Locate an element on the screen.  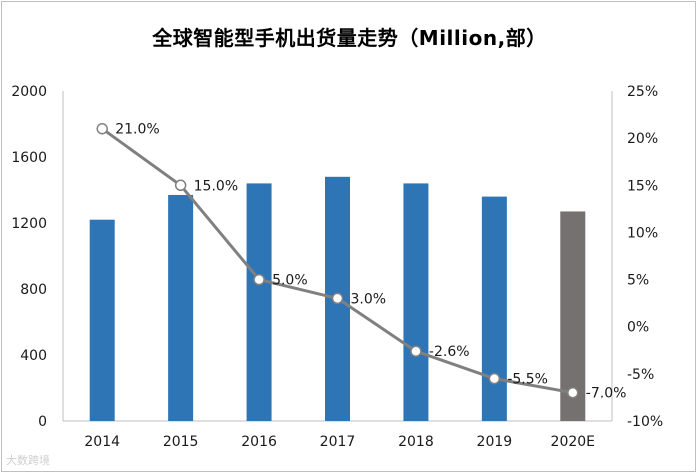
growth-data-label: -2.6% is located at coordinates (449, 352).